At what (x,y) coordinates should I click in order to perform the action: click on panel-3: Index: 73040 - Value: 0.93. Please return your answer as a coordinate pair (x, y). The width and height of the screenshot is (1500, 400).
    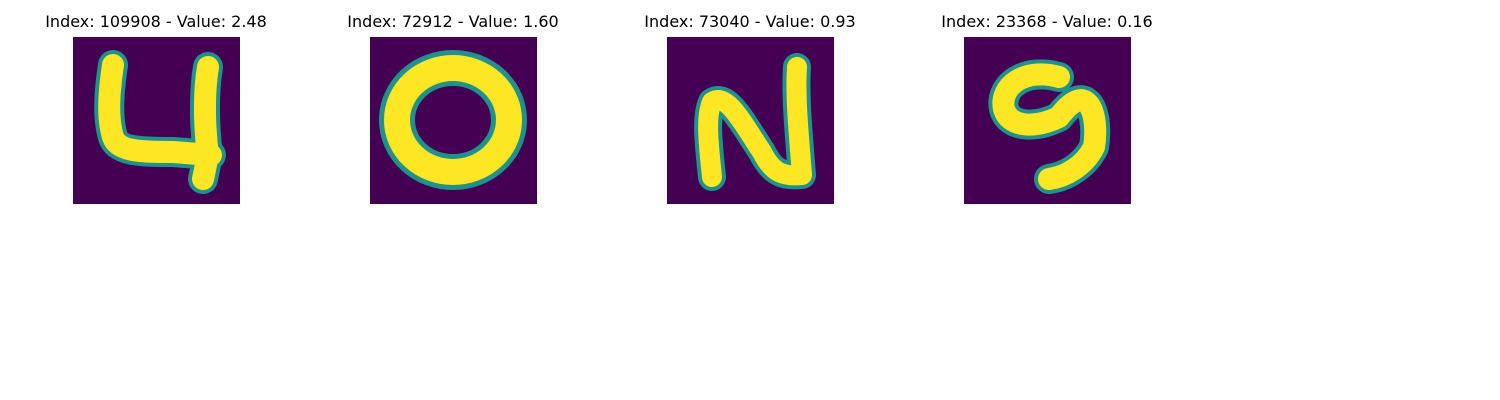
    Looking at the image, I should click on (750, 105).